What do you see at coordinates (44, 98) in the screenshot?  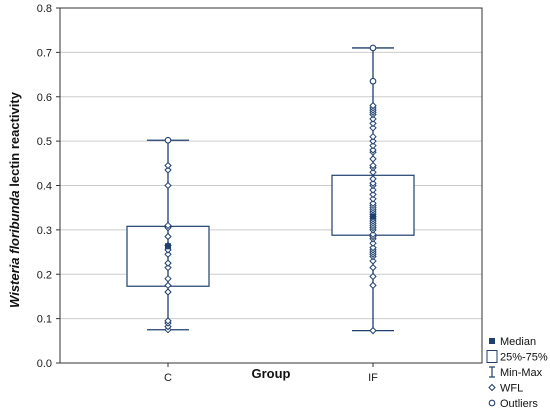 I see `y-tick-label: 0.6` at bounding box center [44, 98].